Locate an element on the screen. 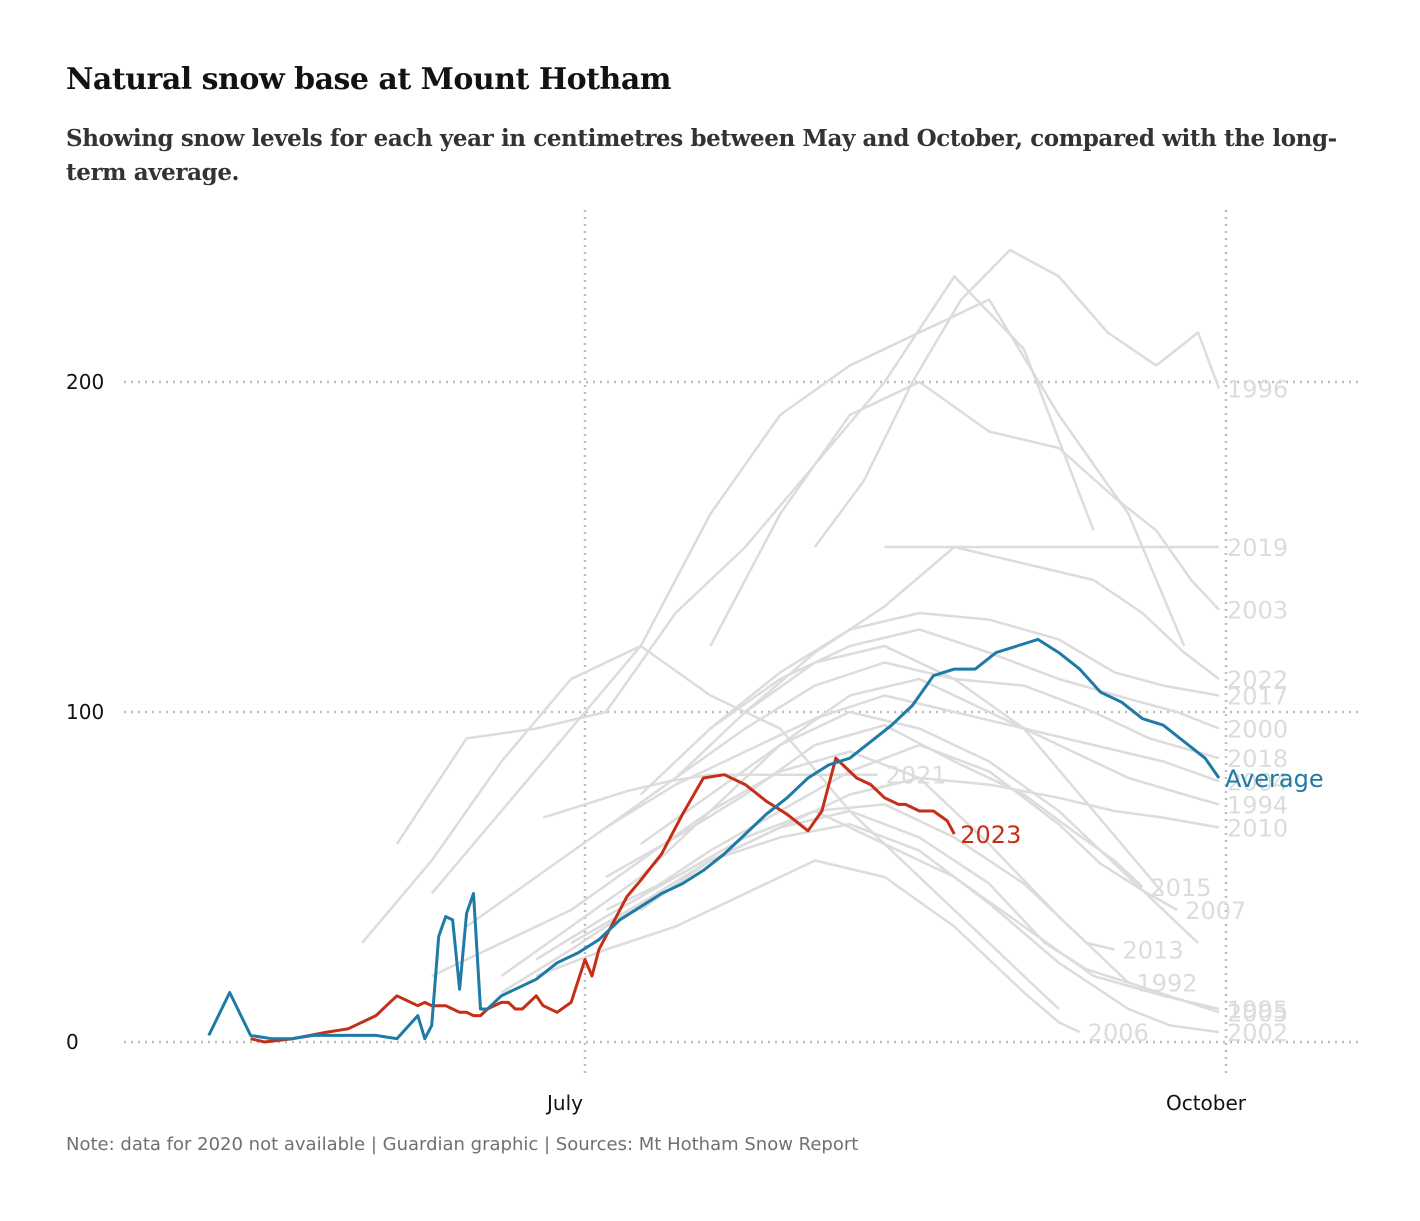 The image size is (1420, 1221). series-label-1992: 1992 is located at coordinates (1166, 984).